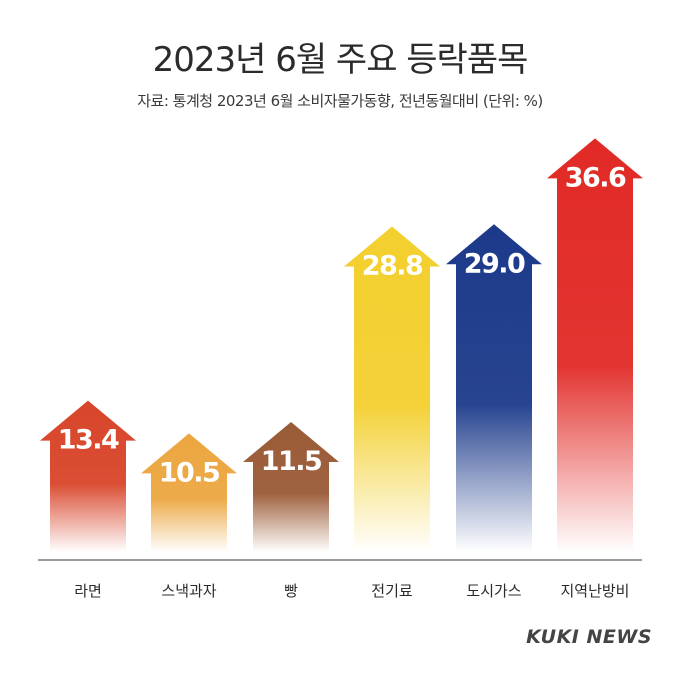  What do you see at coordinates (88, 591) in the screenshot?
I see `category-label-1: 라면` at bounding box center [88, 591].